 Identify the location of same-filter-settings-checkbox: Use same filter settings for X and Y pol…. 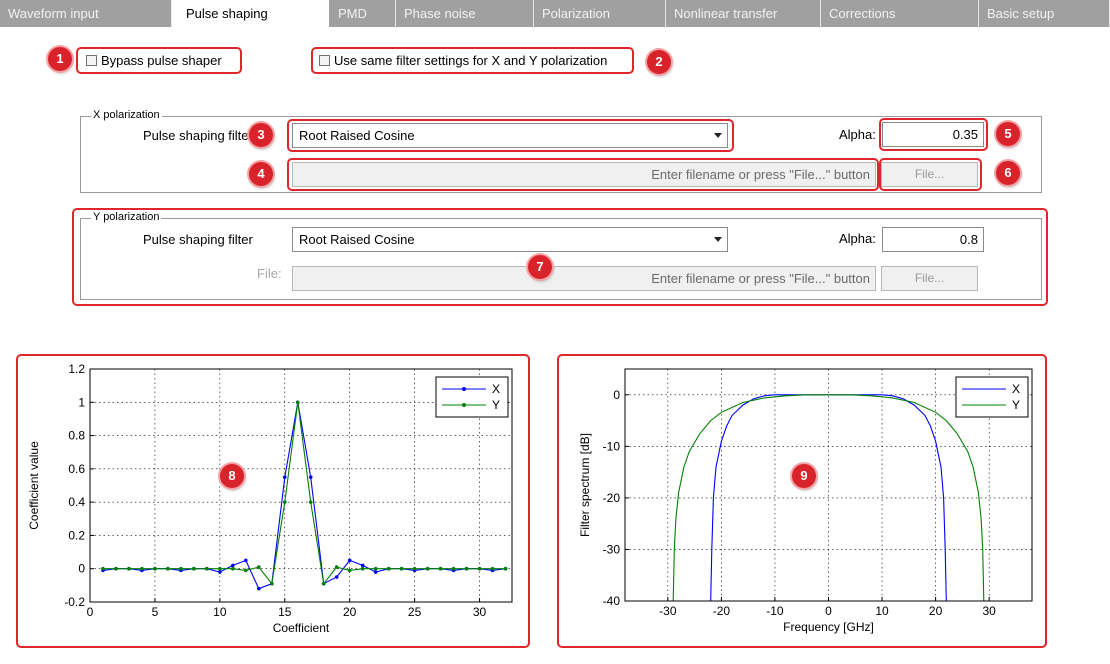
(463, 60).